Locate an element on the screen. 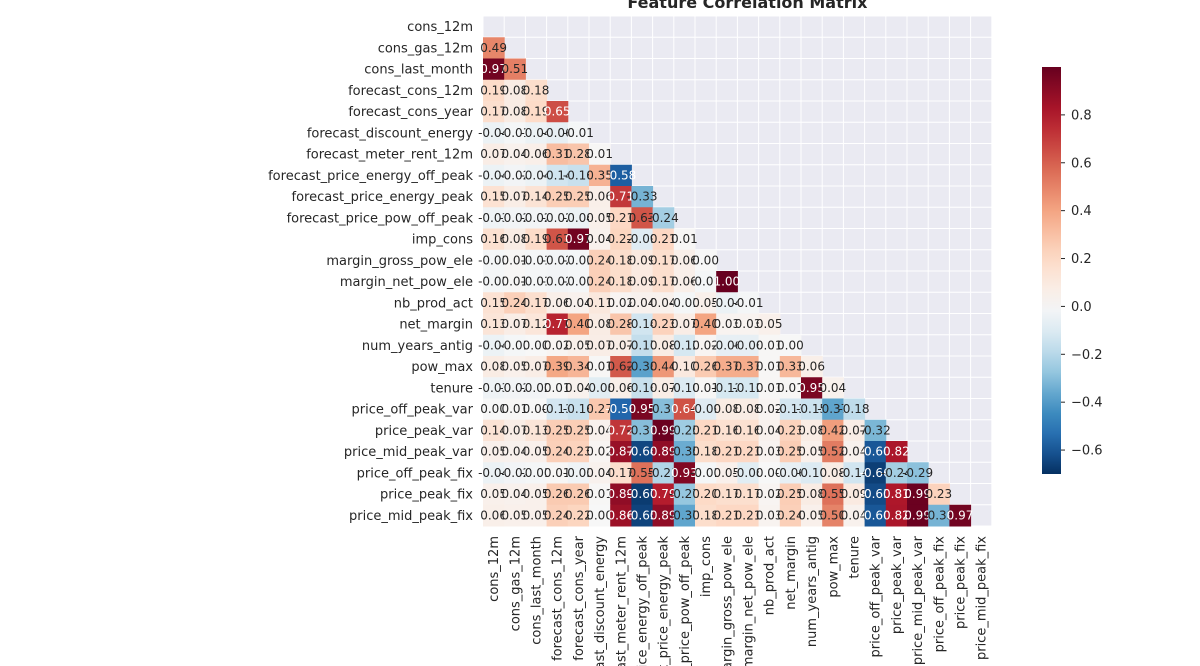 Image resolution: width=1200 pixels, height=666 pixels. cell-value-label: -0.13 is located at coordinates (790, 409).